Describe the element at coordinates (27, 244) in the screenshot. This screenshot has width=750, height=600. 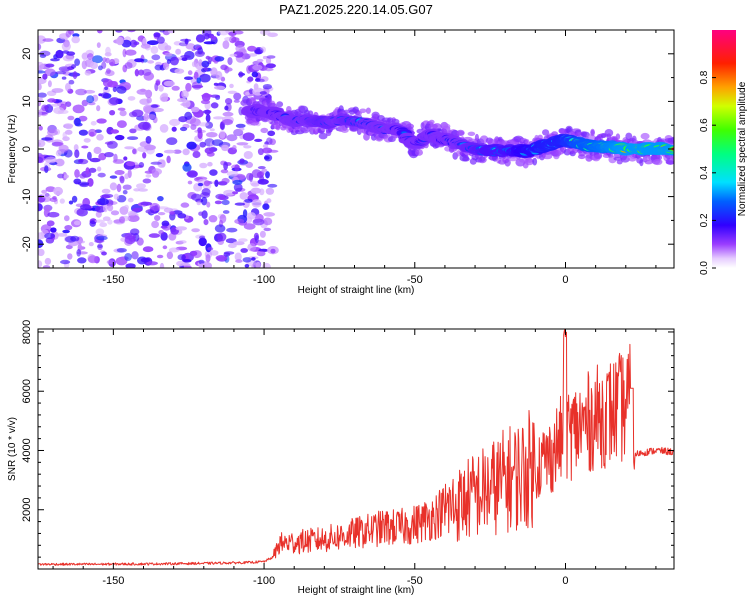
I see `y-tick-label: -20` at that location.